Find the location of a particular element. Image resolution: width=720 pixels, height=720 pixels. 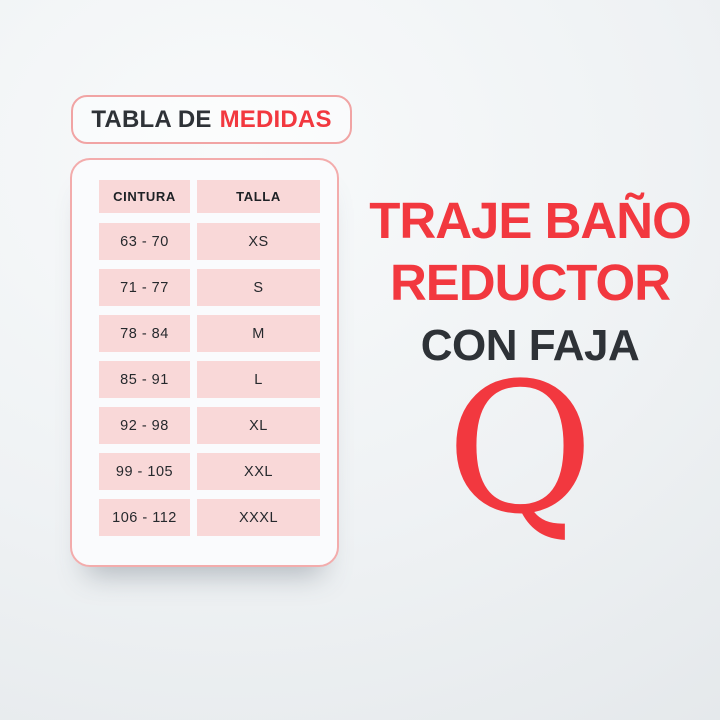

cintura-value: 63 - 70 is located at coordinates (144, 241).